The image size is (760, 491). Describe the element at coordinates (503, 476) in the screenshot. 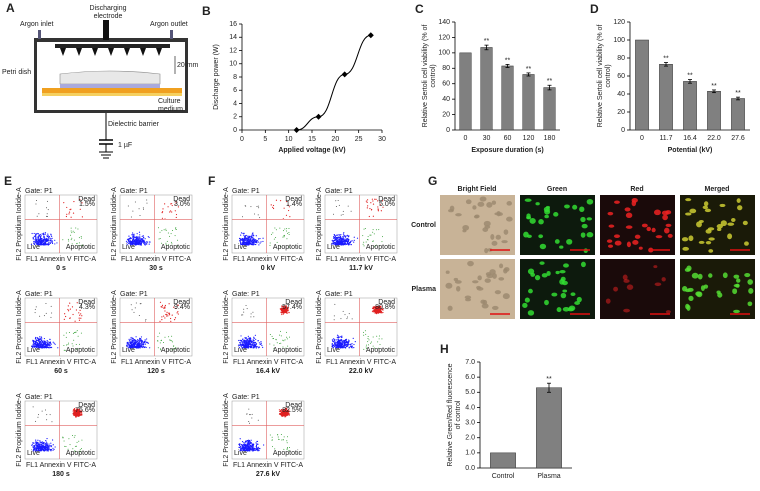

I see `x-tick-label: Control` at that location.